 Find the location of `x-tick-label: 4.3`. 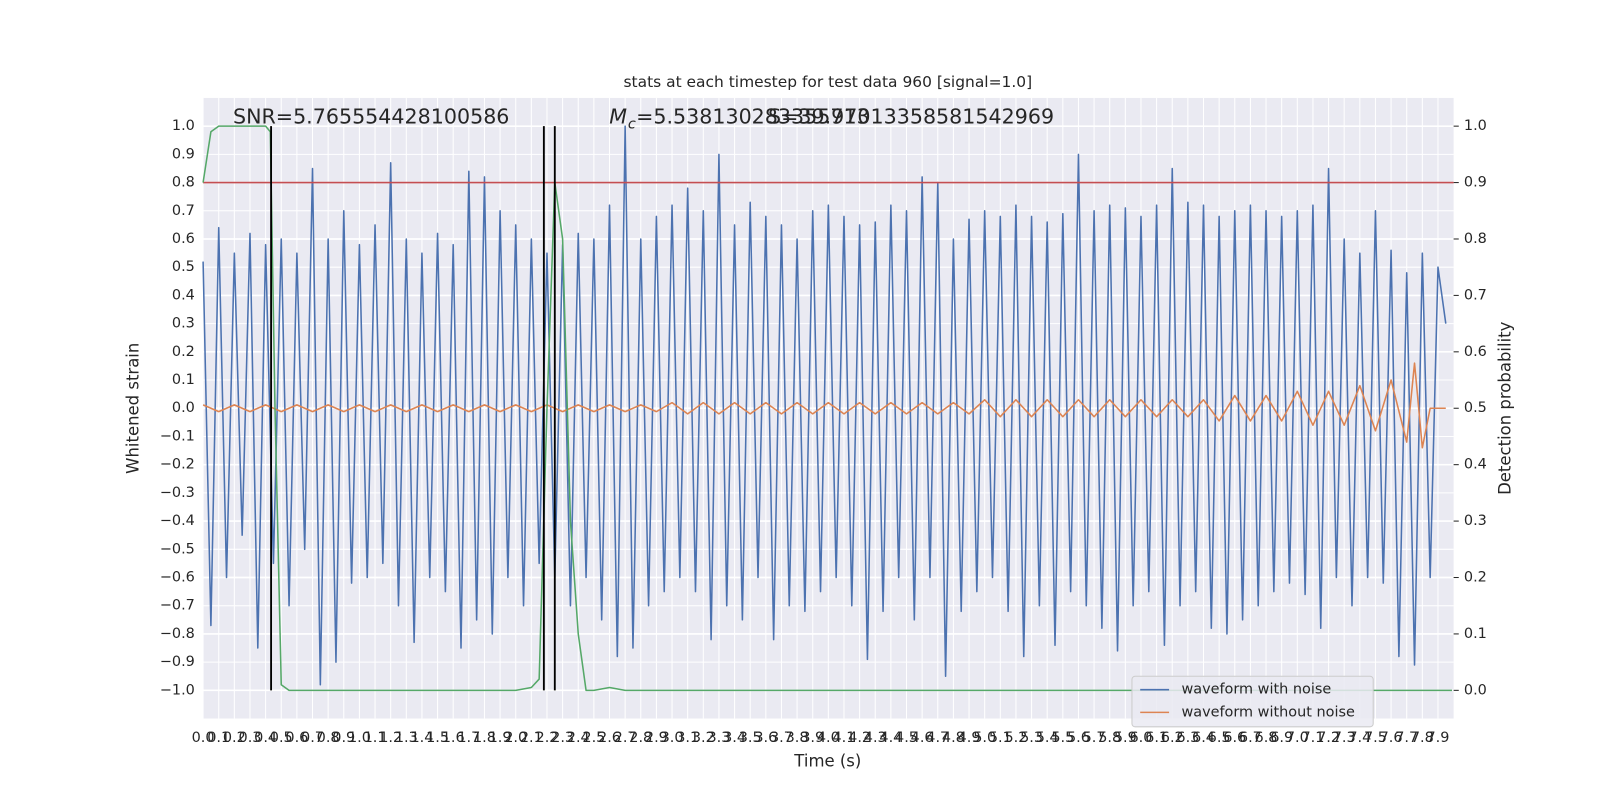

x-tick-label: 4.3 is located at coordinates (875, 738).